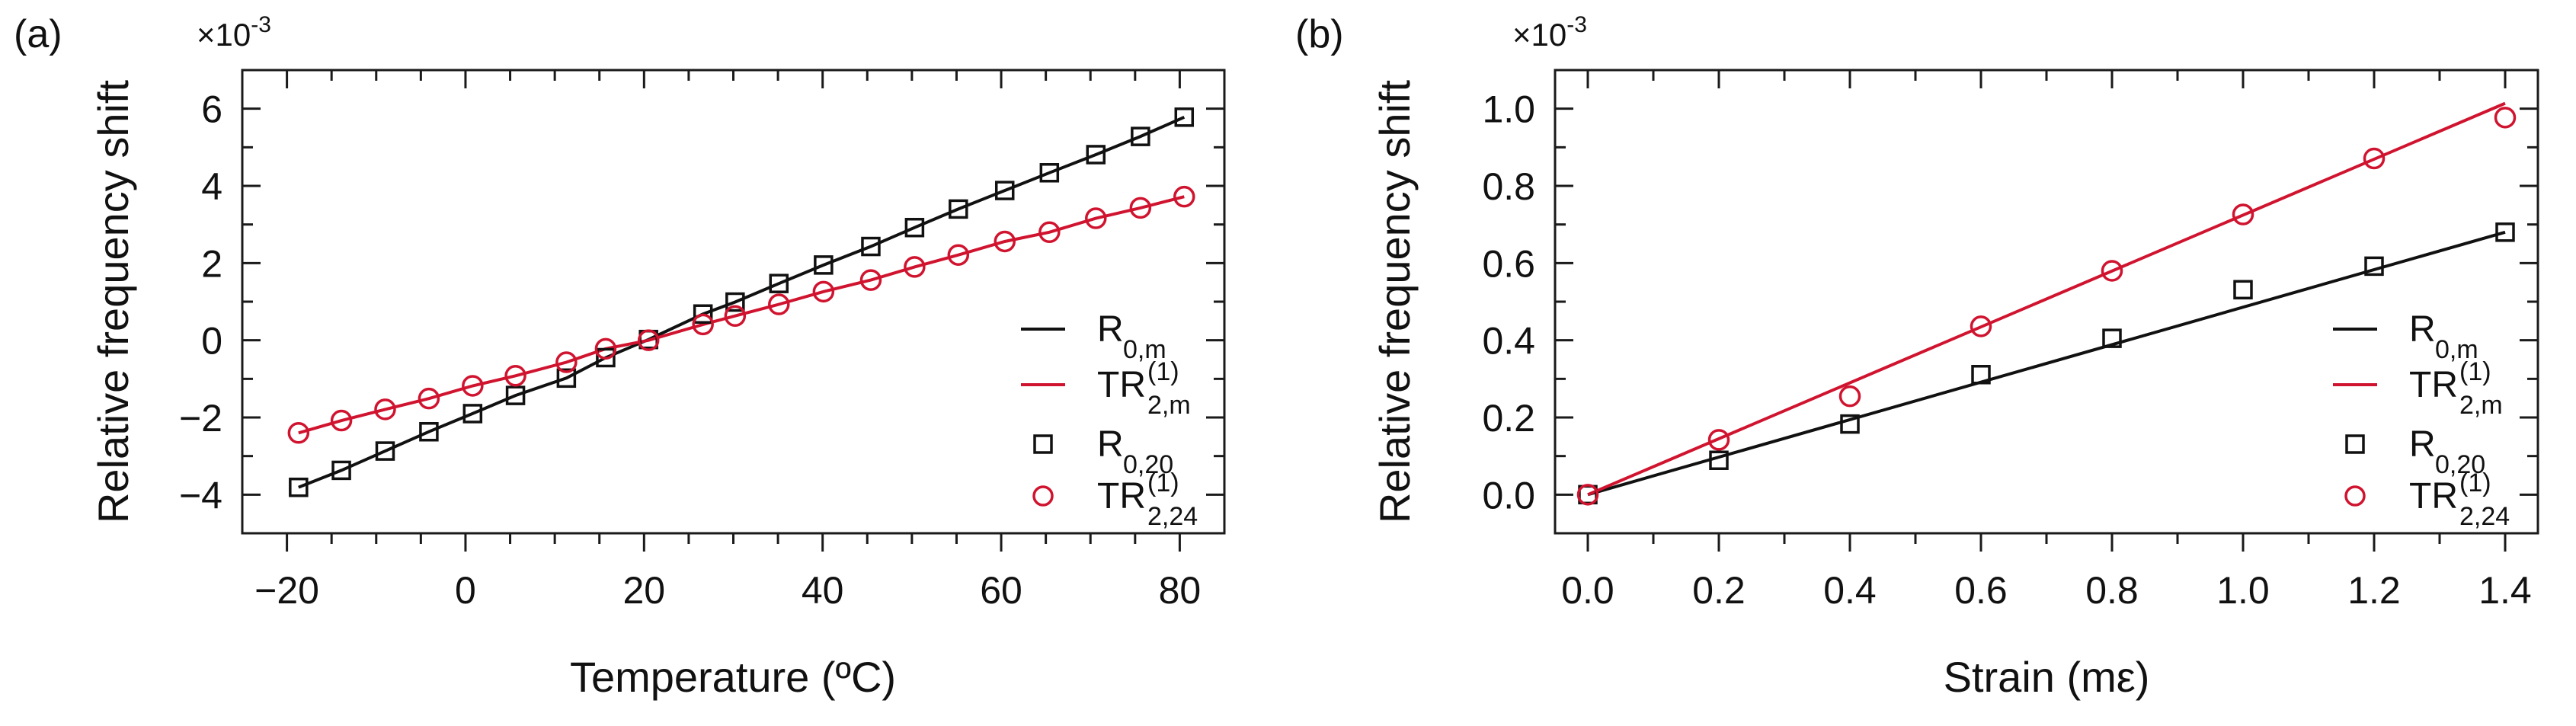 The image size is (2576, 726). What do you see at coordinates (286, 591) in the screenshot?
I see `x-tick-label: −20` at bounding box center [286, 591].